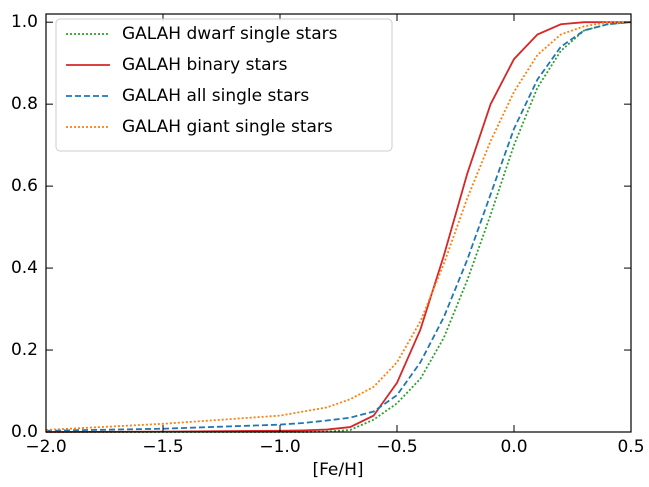 The height and width of the screenshot is (487, 649). Describe the element at coordinates (215, 96) in the screenshot. I see `legend-label: GALAH all single stars` at that location.